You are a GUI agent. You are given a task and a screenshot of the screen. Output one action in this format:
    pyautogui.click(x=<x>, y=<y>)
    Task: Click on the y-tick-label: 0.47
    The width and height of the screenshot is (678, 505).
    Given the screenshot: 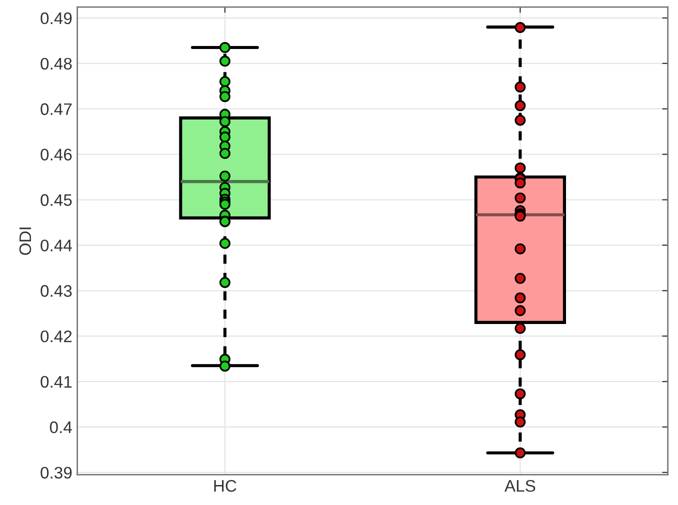 What is the action you would take?
    pyautogui.click(x=56, y=109)
    